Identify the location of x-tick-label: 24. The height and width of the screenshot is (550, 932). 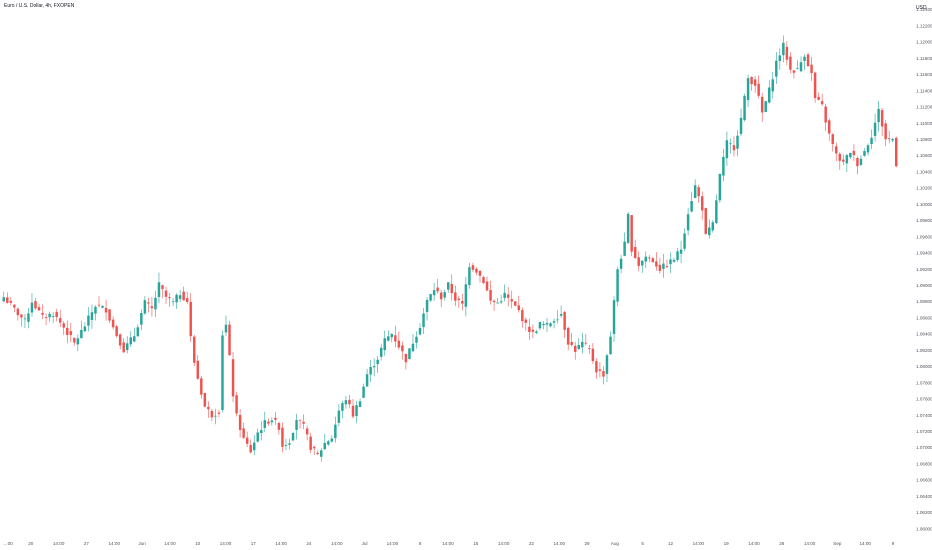
(309, 543).